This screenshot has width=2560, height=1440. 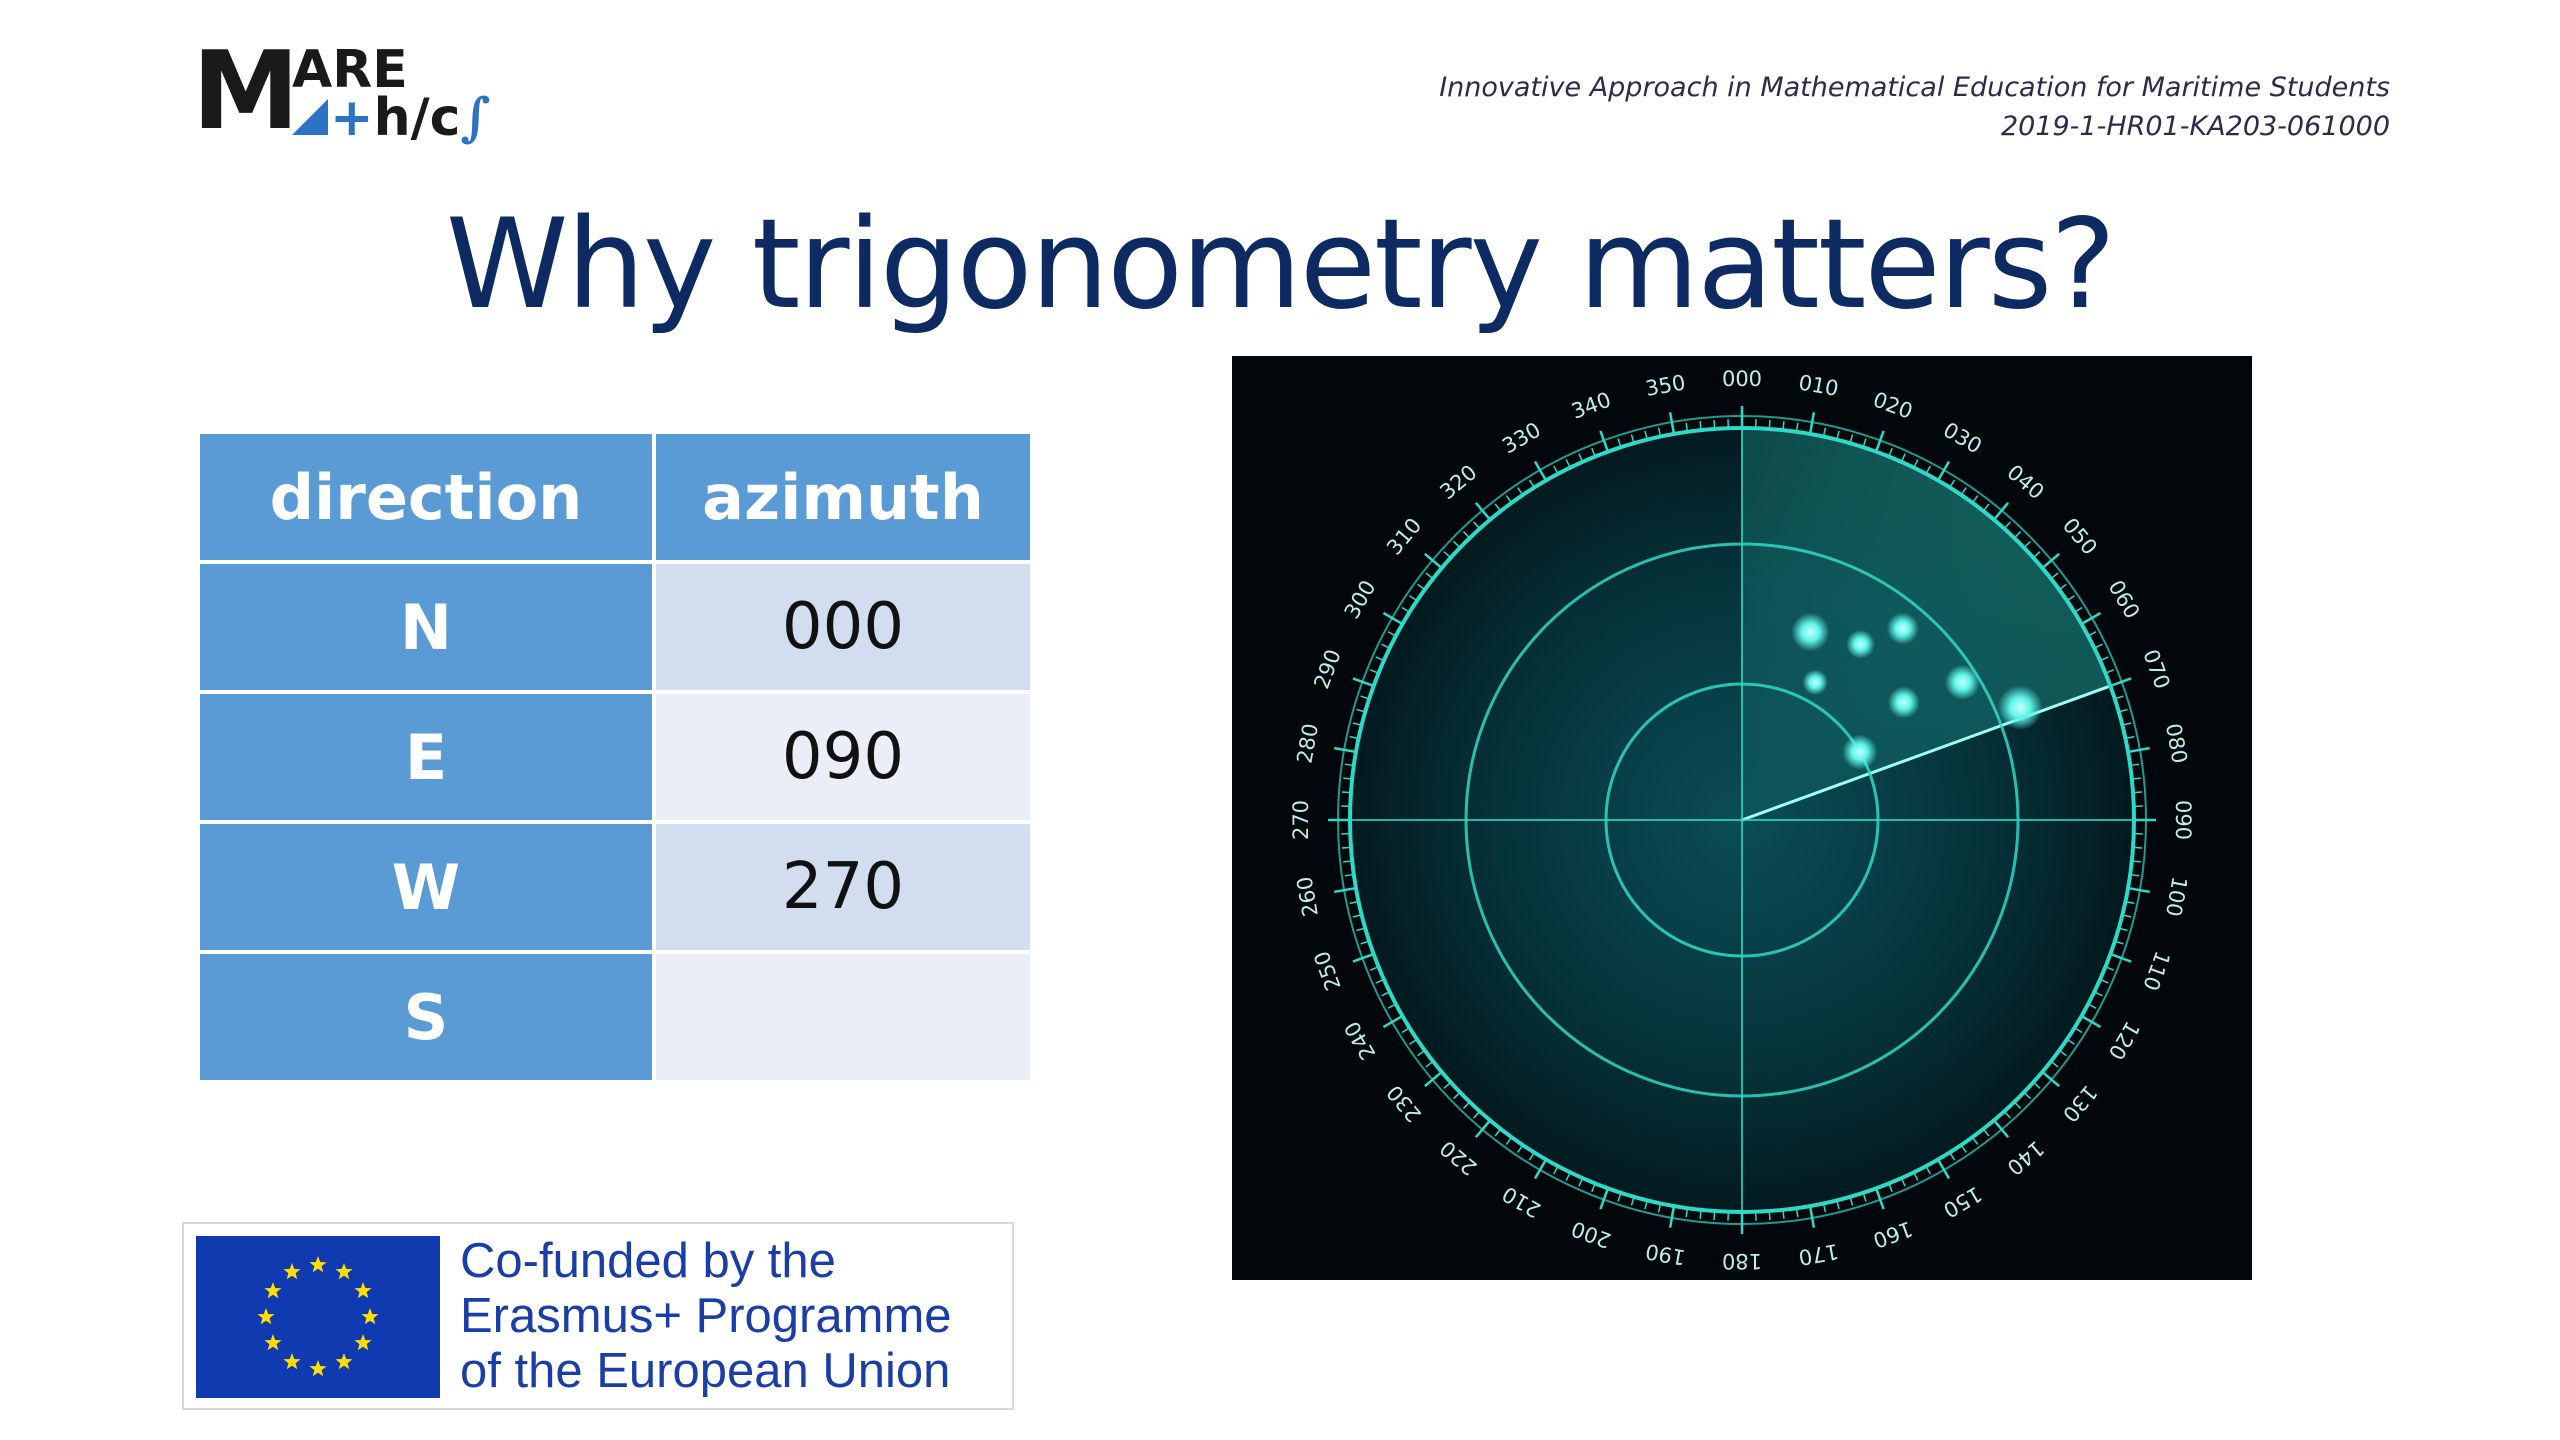 What do you see at coordinates (417, 118) in the screenshot?
I see `logo-hc-text: h/c` at bounding box center [417, 118].